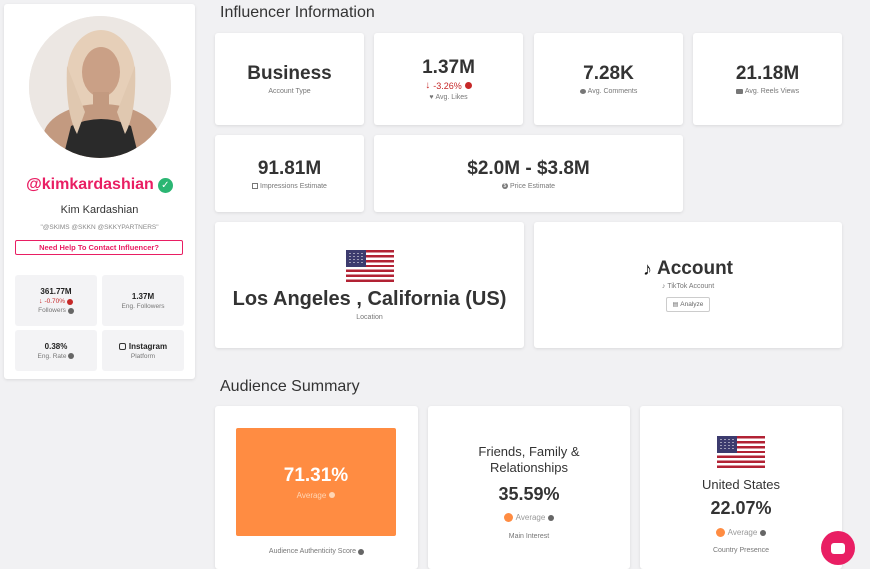 This screenshot has height=569, width=870. What do you see at coordinates (772, 91) in the screenshot?
I see `avg-reels-views-label: Avg. Reels Views` at bounding box center [772, 91].